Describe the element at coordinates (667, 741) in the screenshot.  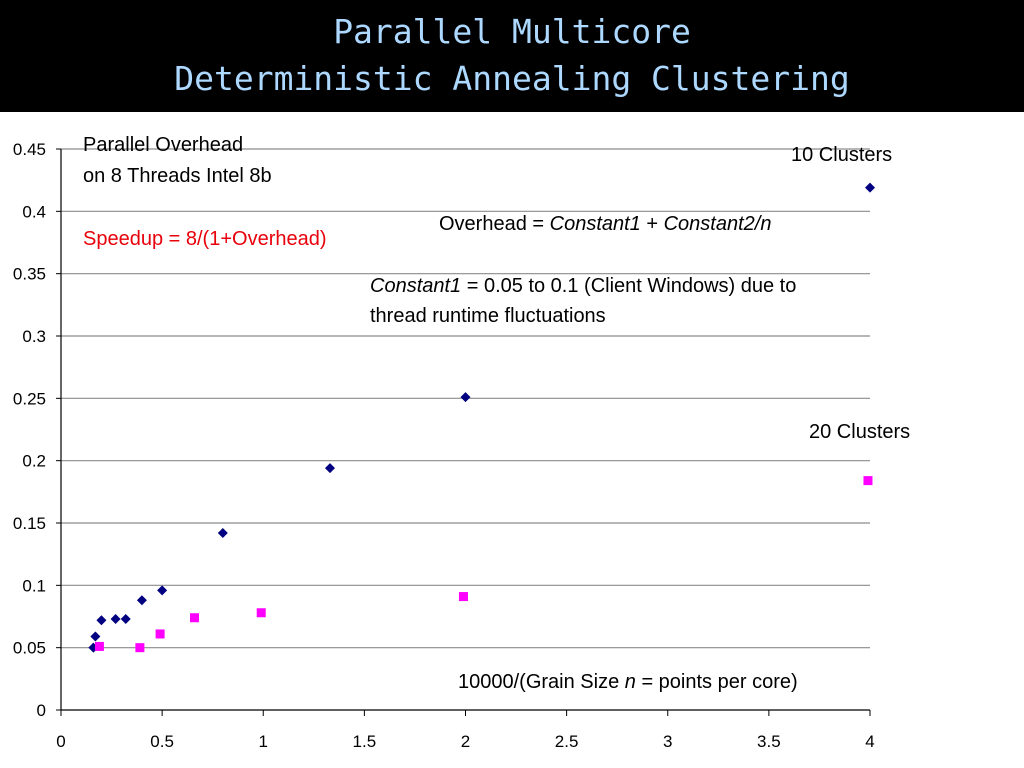
I see `x-tick-label-6: 3` at that location.